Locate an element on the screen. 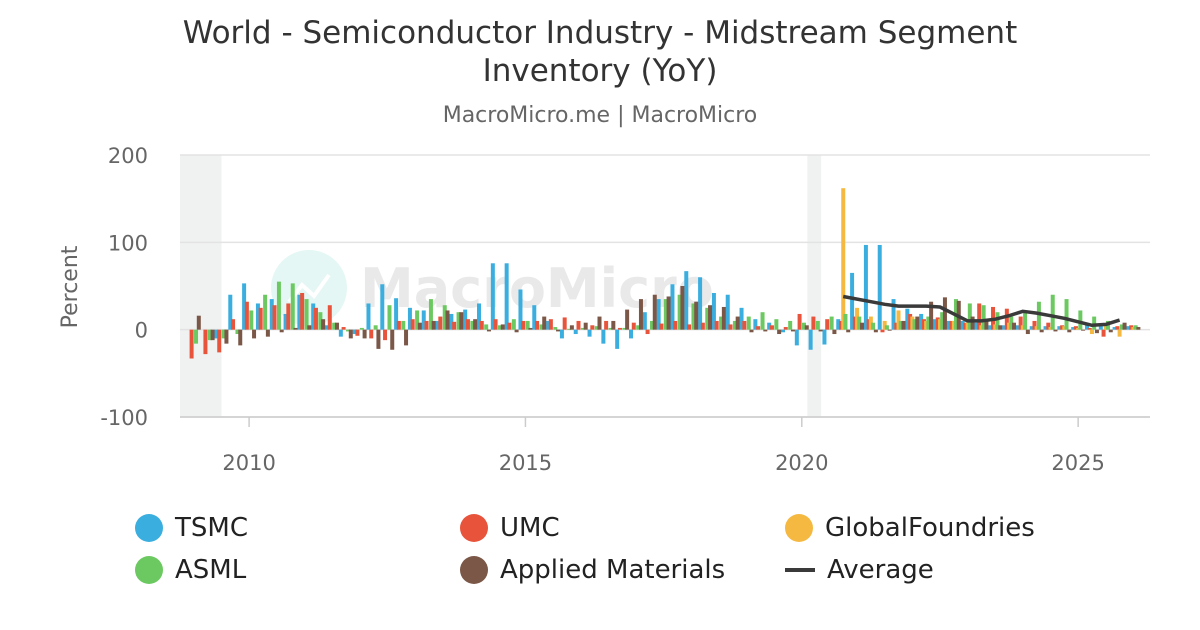  lines is located at coordinates (981, 311).